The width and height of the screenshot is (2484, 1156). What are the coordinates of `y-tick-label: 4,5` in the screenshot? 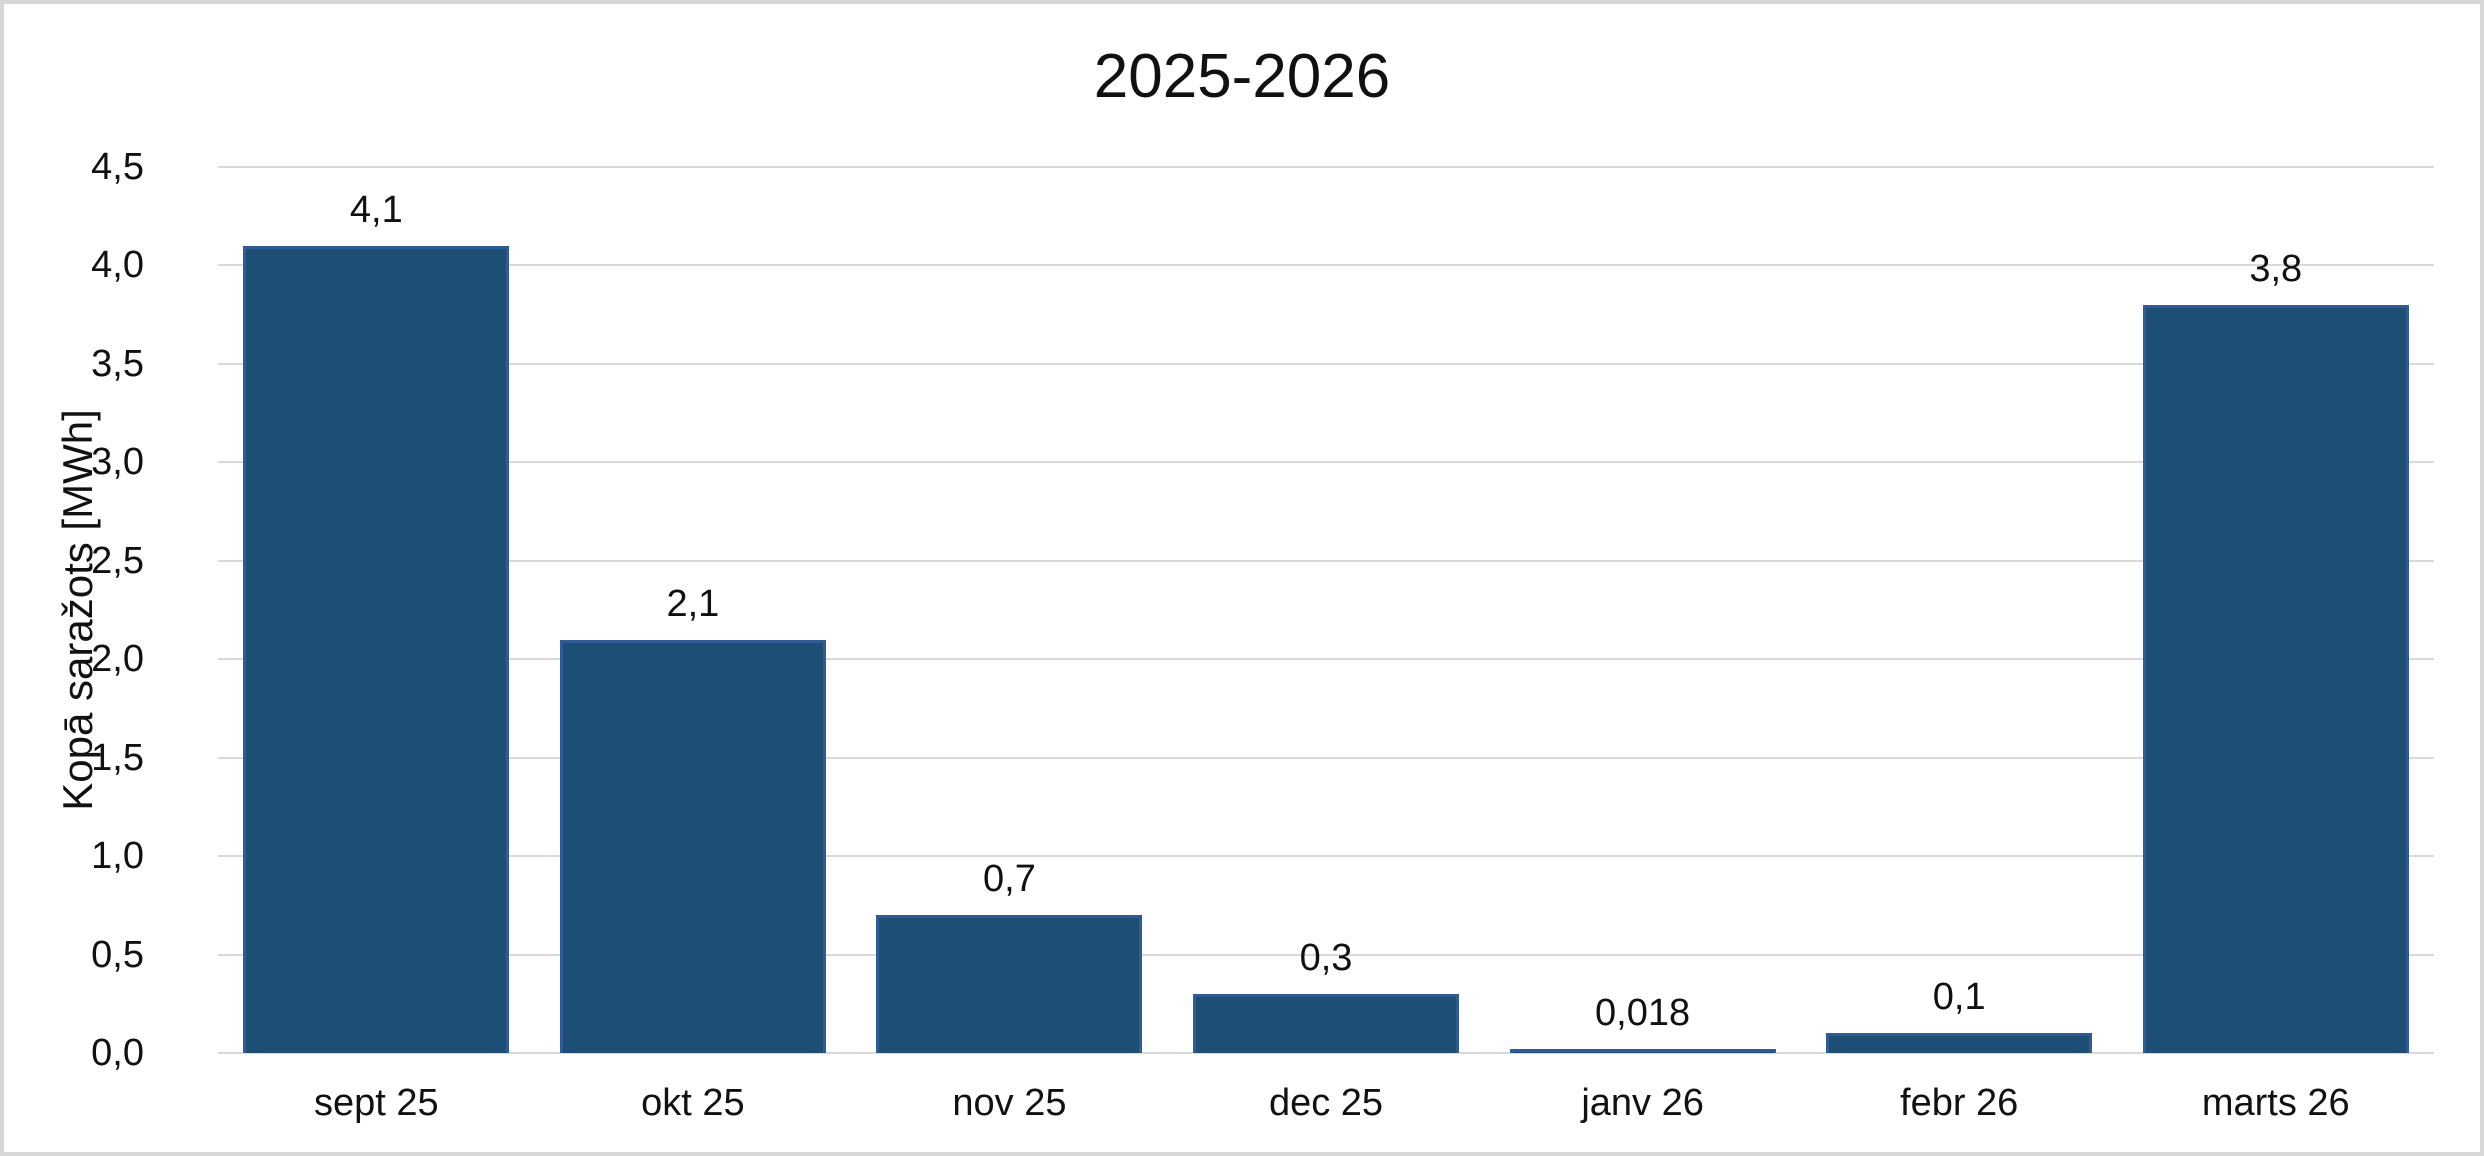 It's located at (117, 167).